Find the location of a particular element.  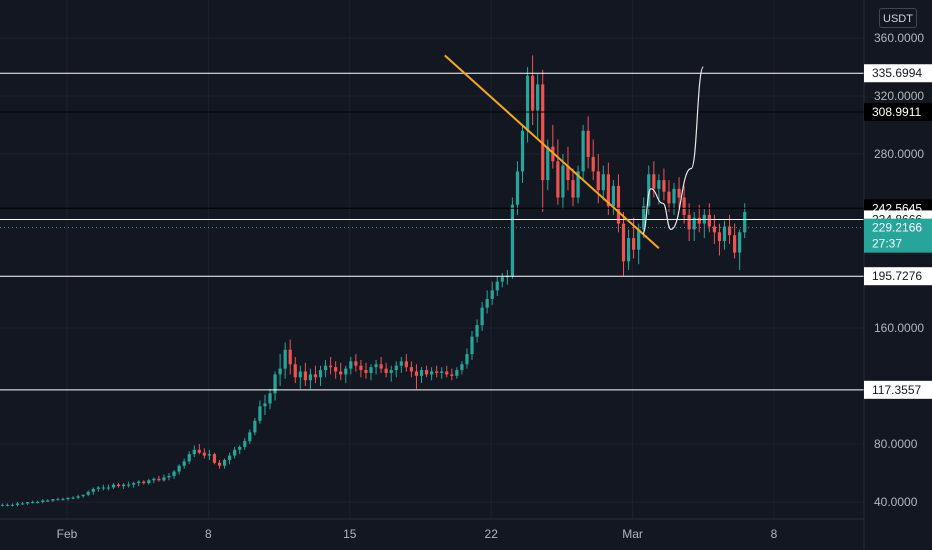

level-price-tag-label: 117.3557 is located at coordinates (896, 390).